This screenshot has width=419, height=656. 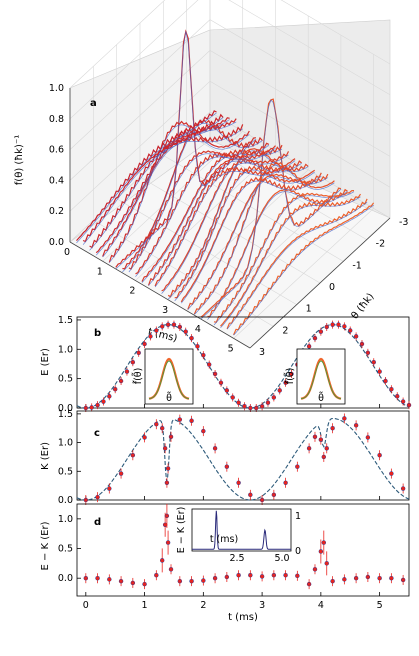 What do you see at coordinates (165, 310) in the screenshot?
I see `t-tick-label: 3` at bounding box center [165, 310].